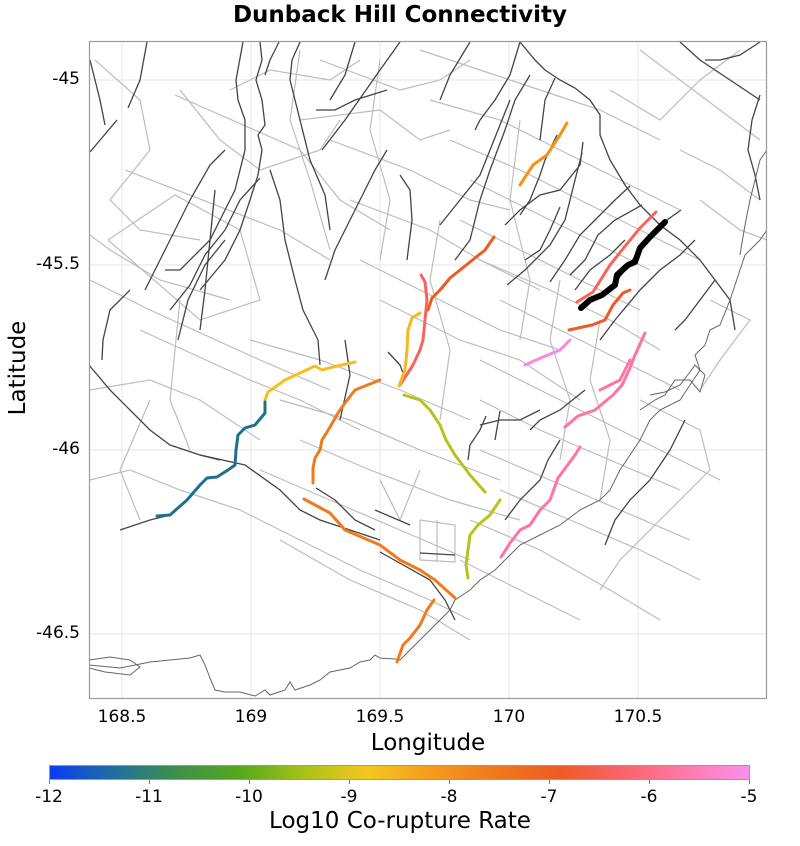 This screenshot has height=846, width=800. I want to click on colorbar-label: Log10 Co-rupture Rate, so click(400, 821).